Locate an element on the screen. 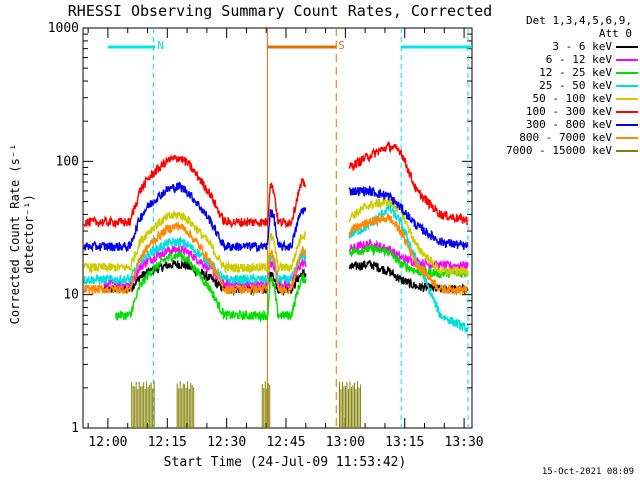 The width and height of the screenshot is (640, 480). series-line-100-300keV is located at coordinates (276, 184).